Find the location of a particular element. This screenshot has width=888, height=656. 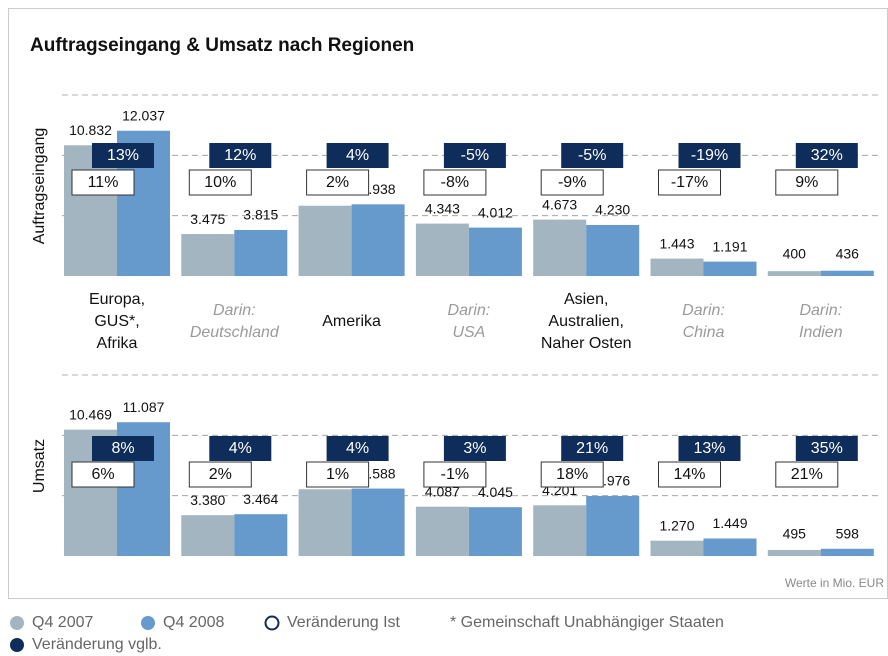

footnote: * Gemeinschaft Unabhängiger Staaten is located at coordinates (587, 622).